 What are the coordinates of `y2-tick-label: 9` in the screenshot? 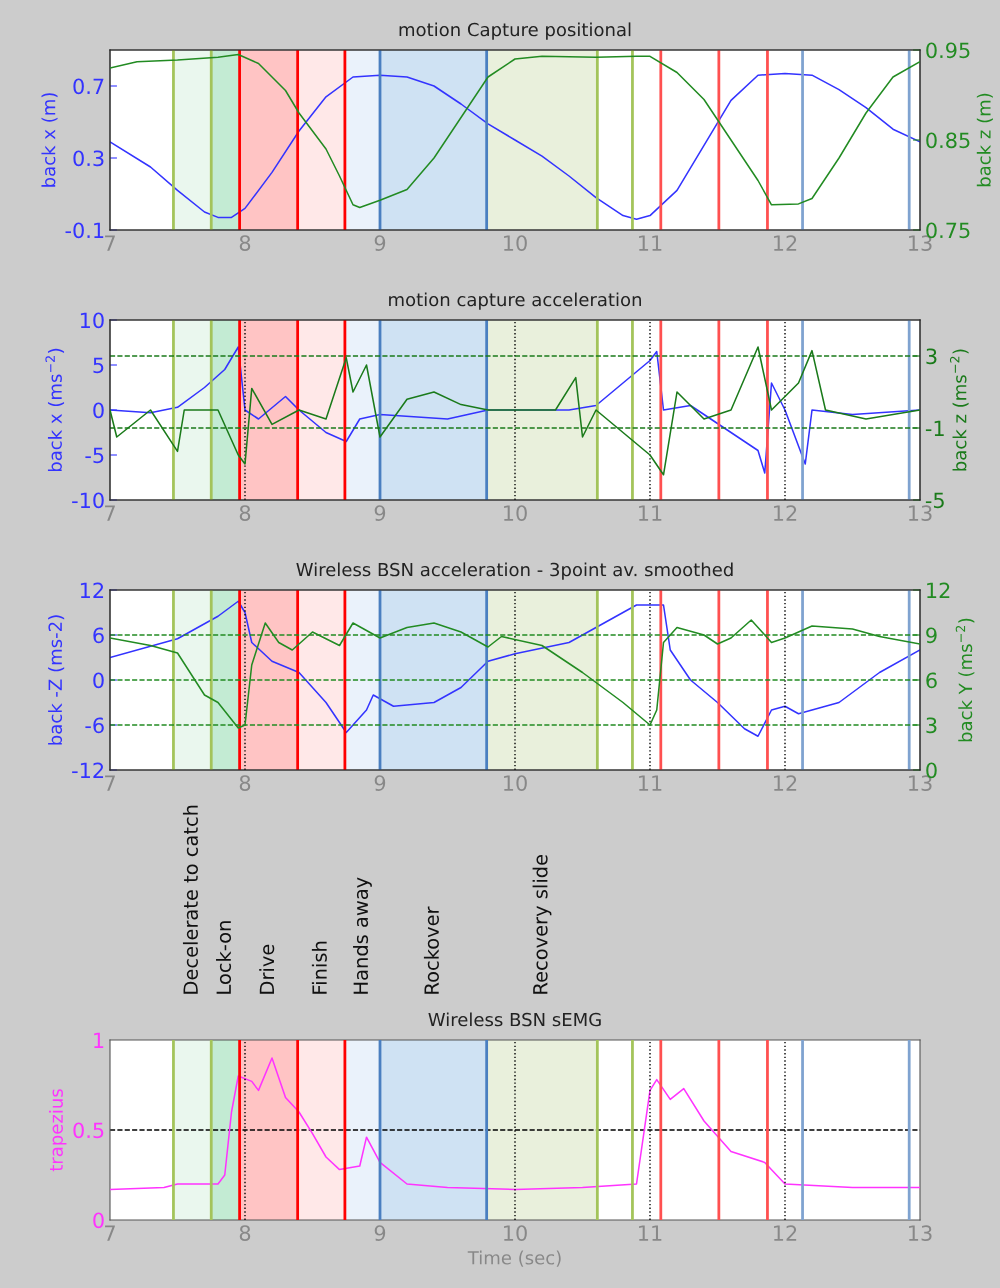 It's located at (931, 635).